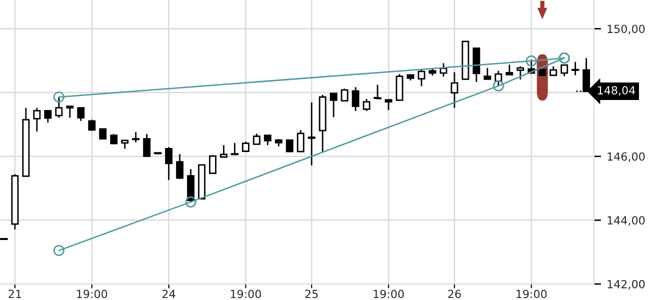  What do you see at coordinates (626, 157) in the screenshot?
I see `y-tick-label: 146,00` at bounding box center [626, 157].